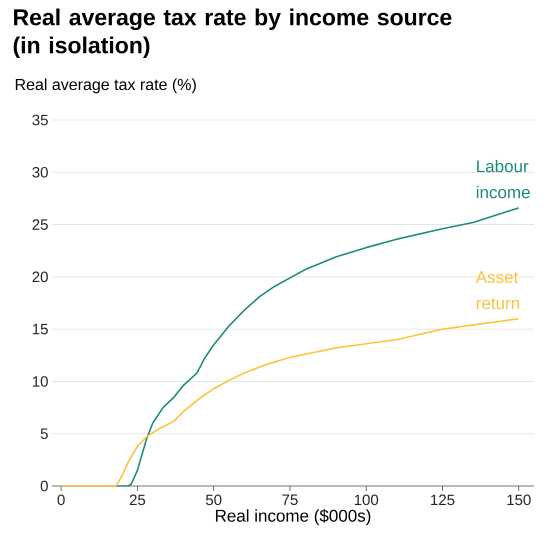 The image size is (543, 539). I want to click on series-label: Asset return, so click(498, 290).